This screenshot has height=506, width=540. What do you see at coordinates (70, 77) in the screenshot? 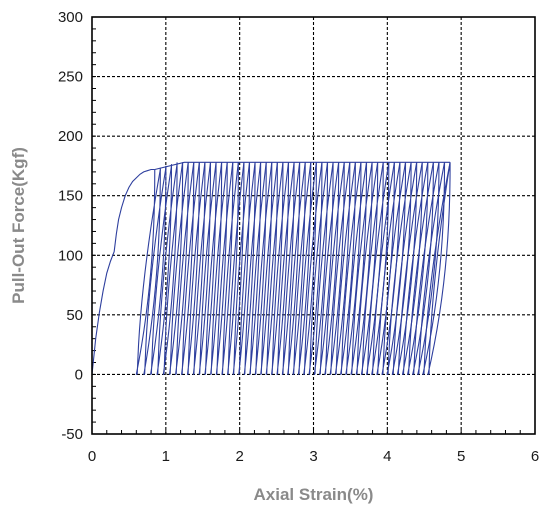
I see `y-tick-label: 250` at bounding box center [70, 77].